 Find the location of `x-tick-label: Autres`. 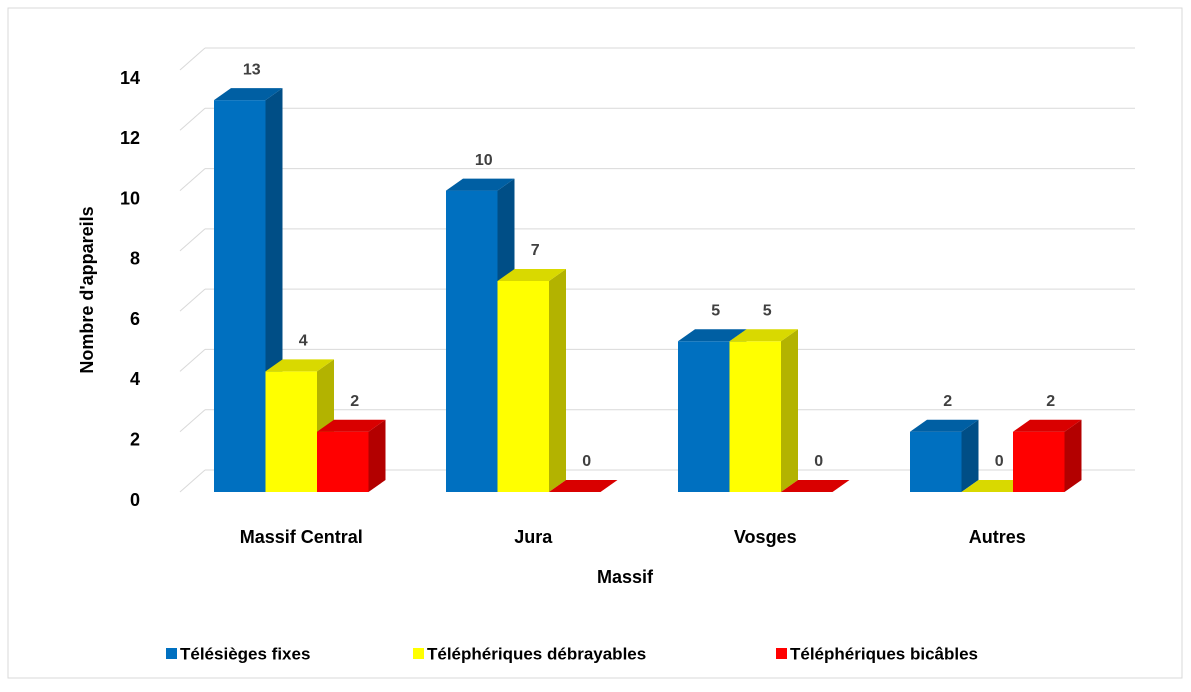

x-tick-label: Autres is located at coordinates (997, 537).